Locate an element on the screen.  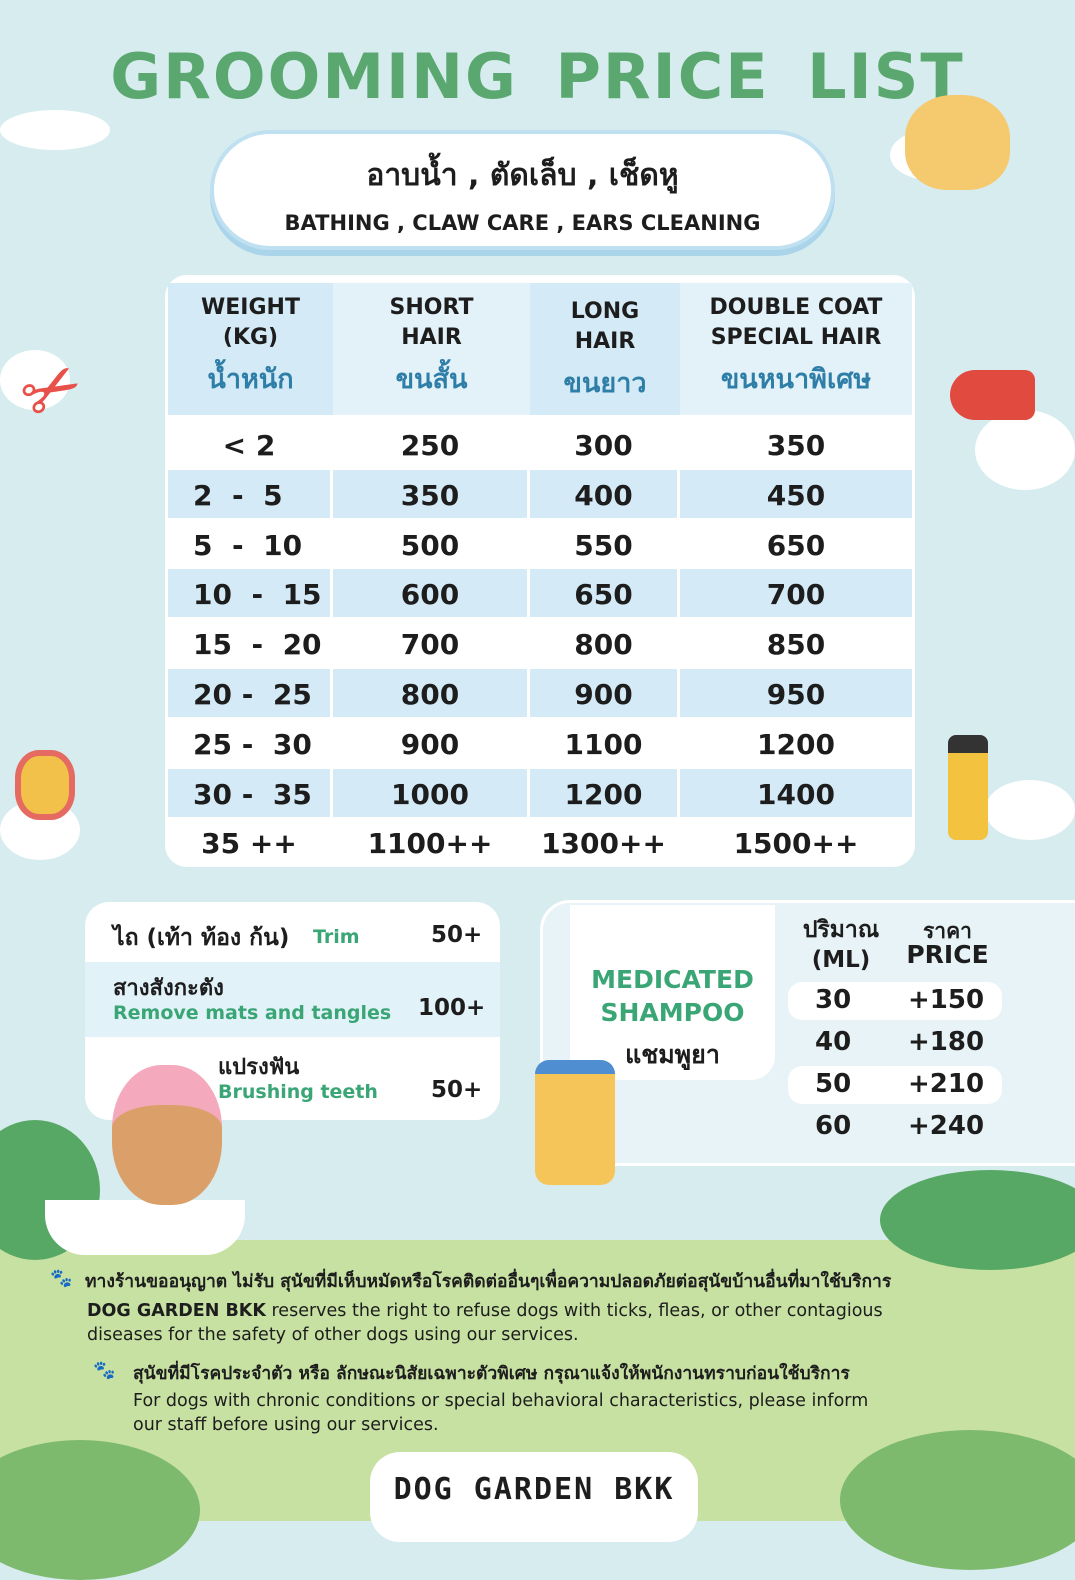
cell-short-hair: 1000 is located at coordinates (430, 792).